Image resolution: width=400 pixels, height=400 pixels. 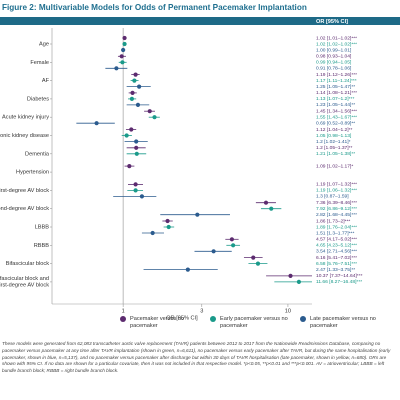 I want to click on category-label: Bifascicular block and, so click(x=24, y=279).